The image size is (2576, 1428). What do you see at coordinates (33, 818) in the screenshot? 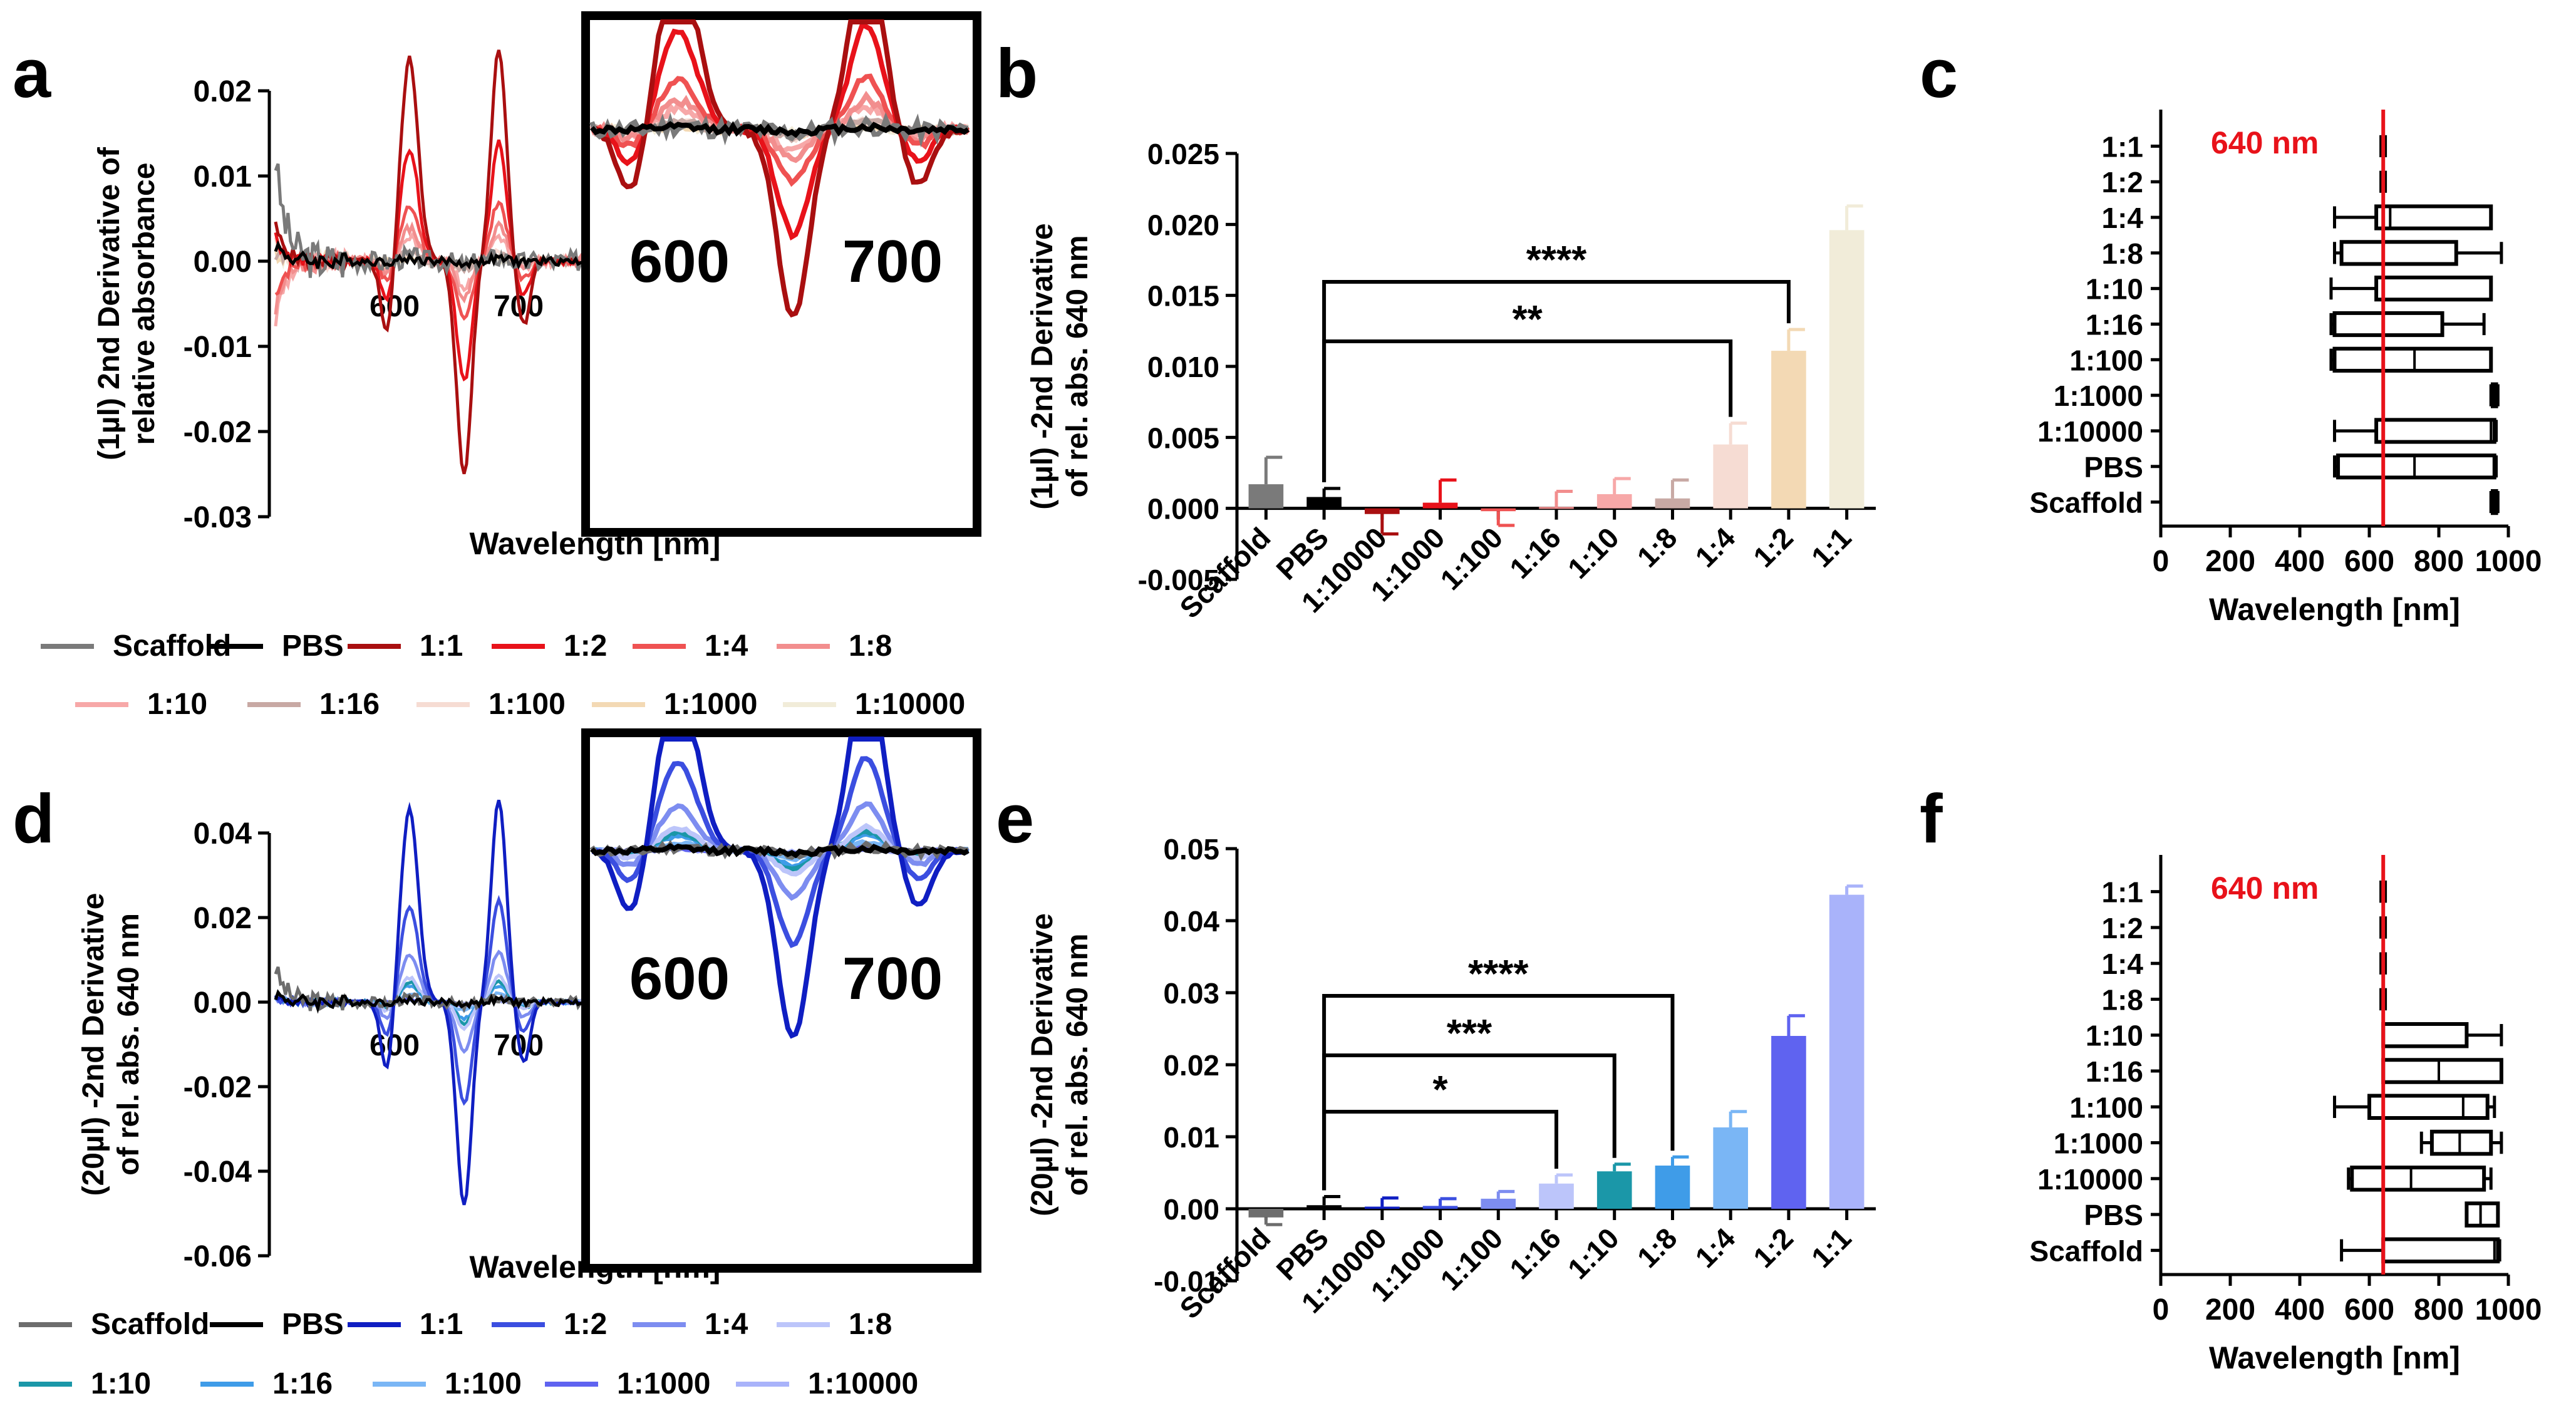
I see `panel-label-d: d` at bounding box center [33, 818].